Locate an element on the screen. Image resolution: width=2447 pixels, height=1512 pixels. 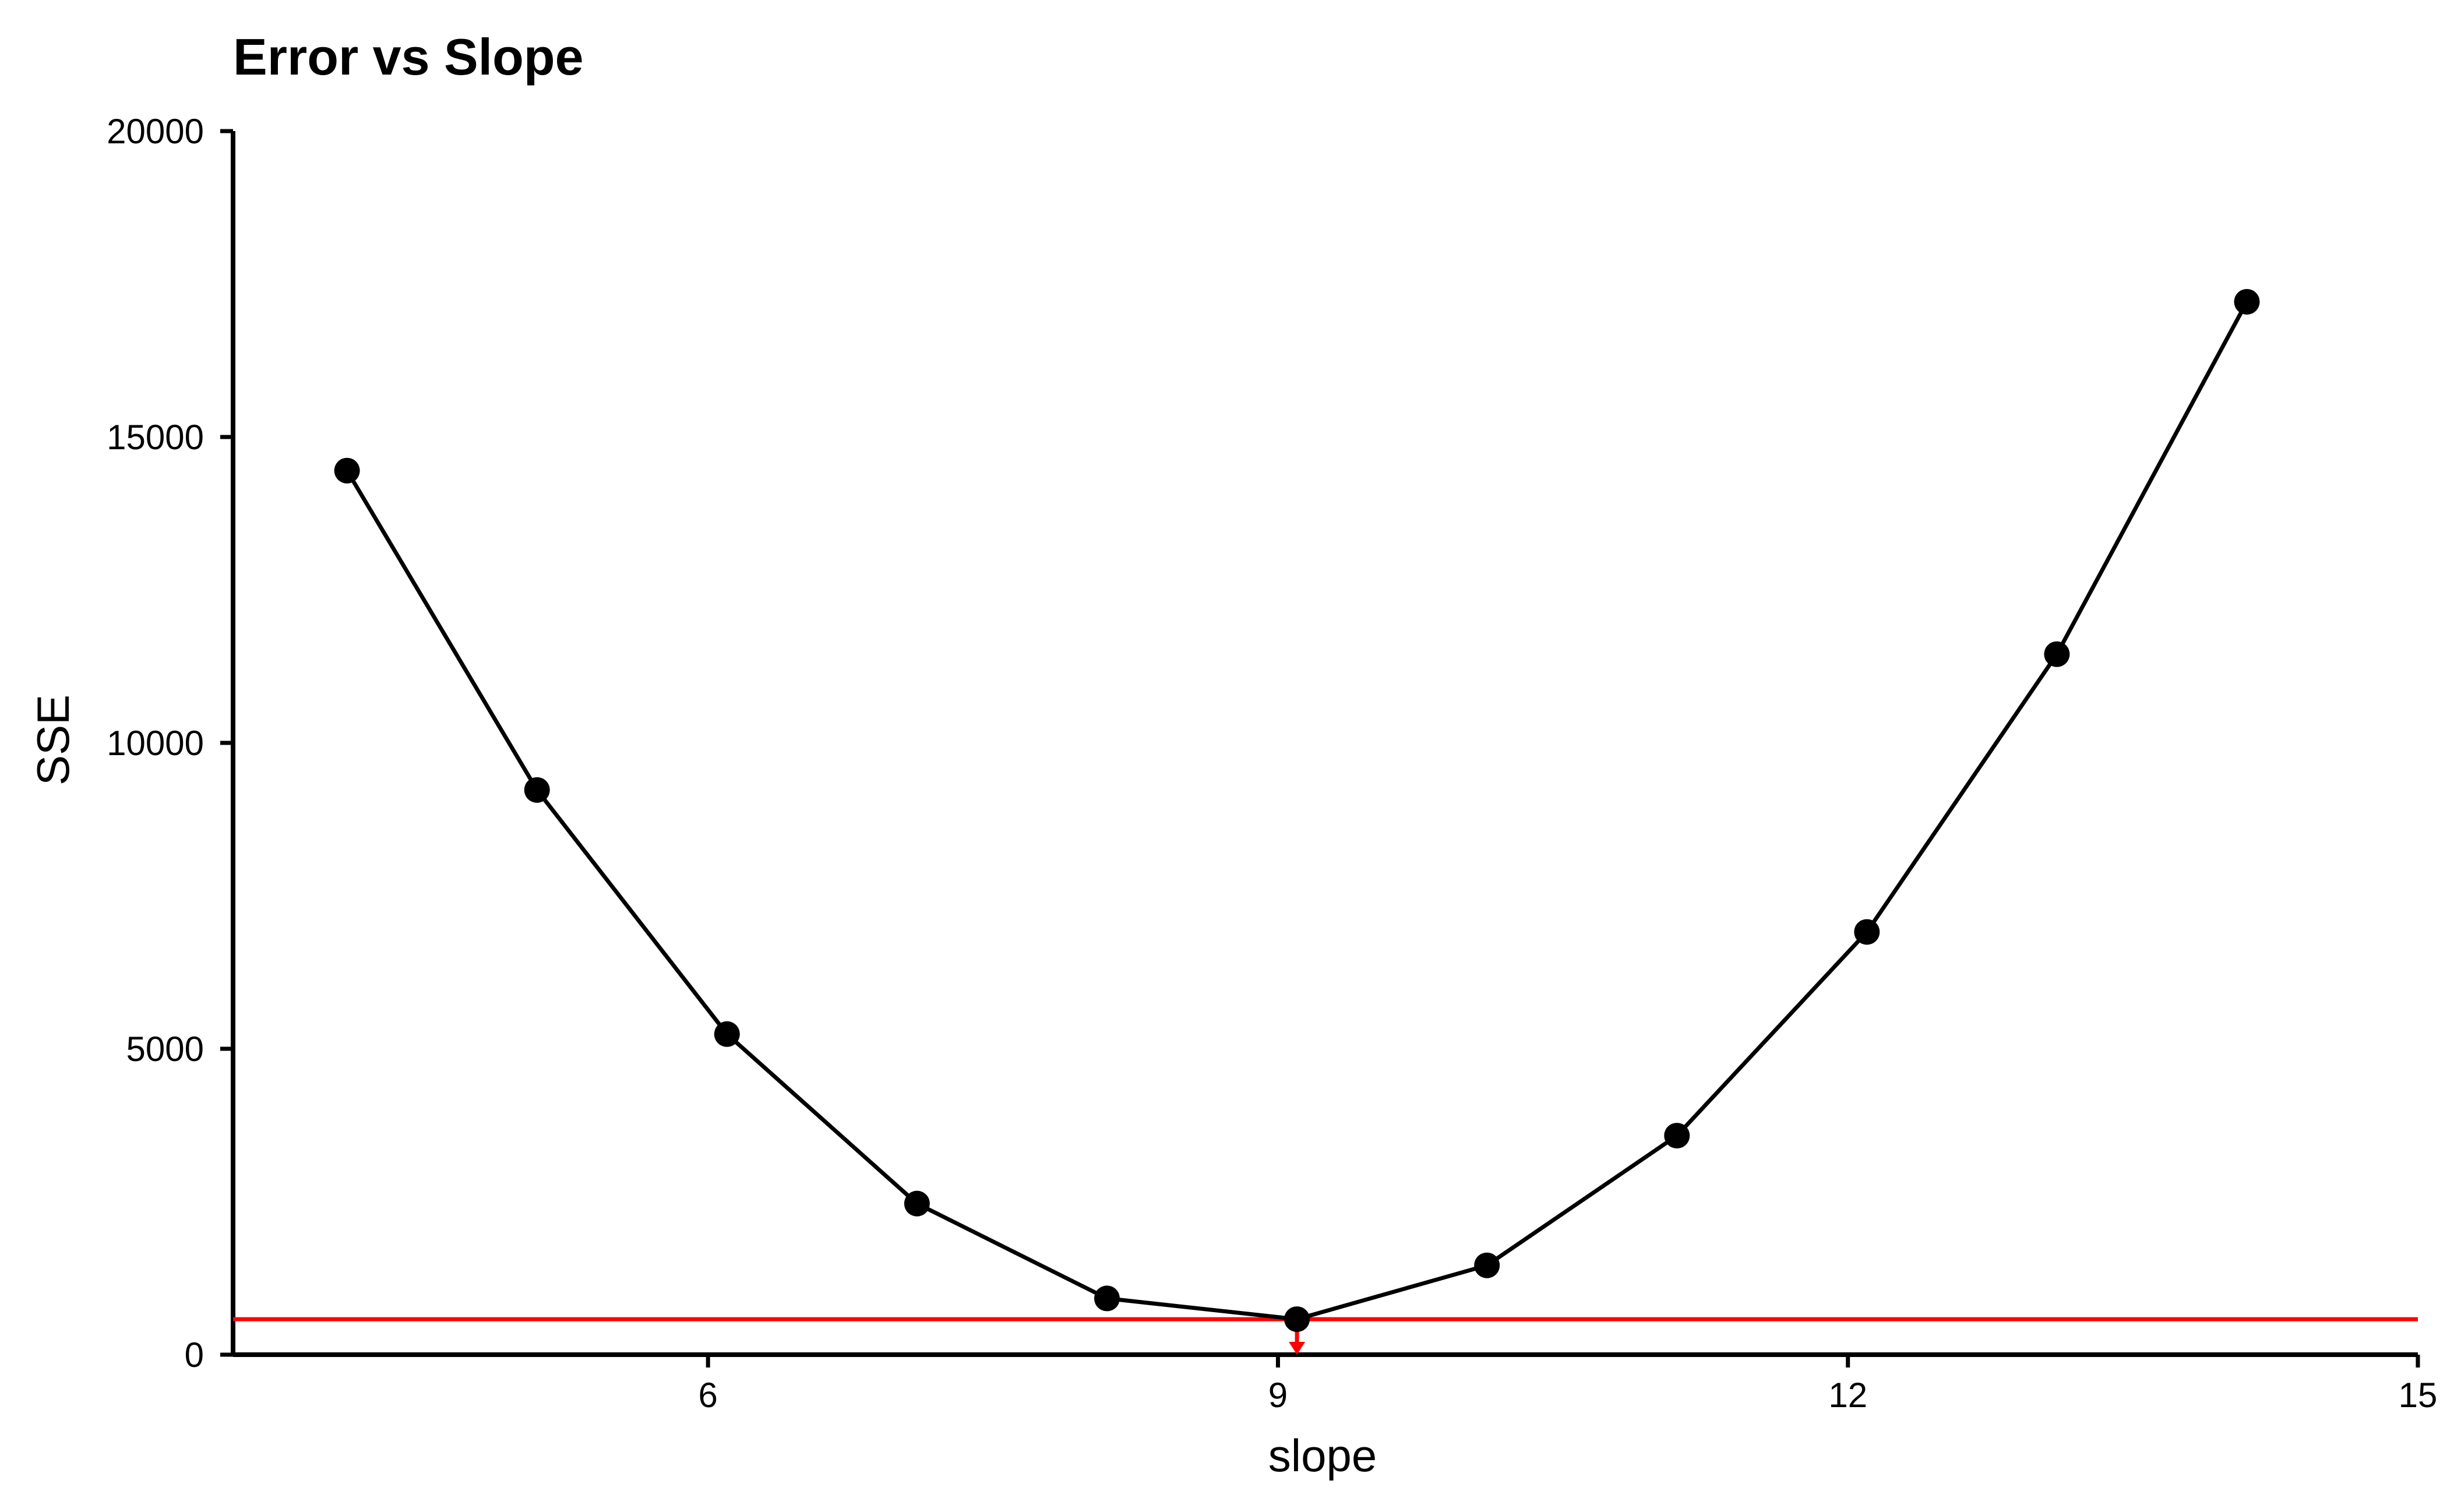
x-tick-label: 6 is located at coordinates (709, 1395).